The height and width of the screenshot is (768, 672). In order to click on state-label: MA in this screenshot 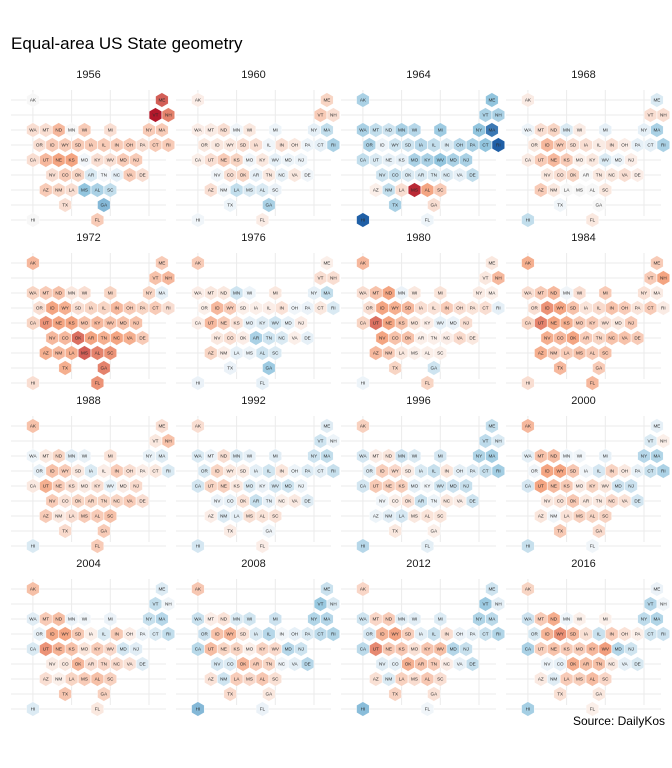, I will do `click(162, 293)`.